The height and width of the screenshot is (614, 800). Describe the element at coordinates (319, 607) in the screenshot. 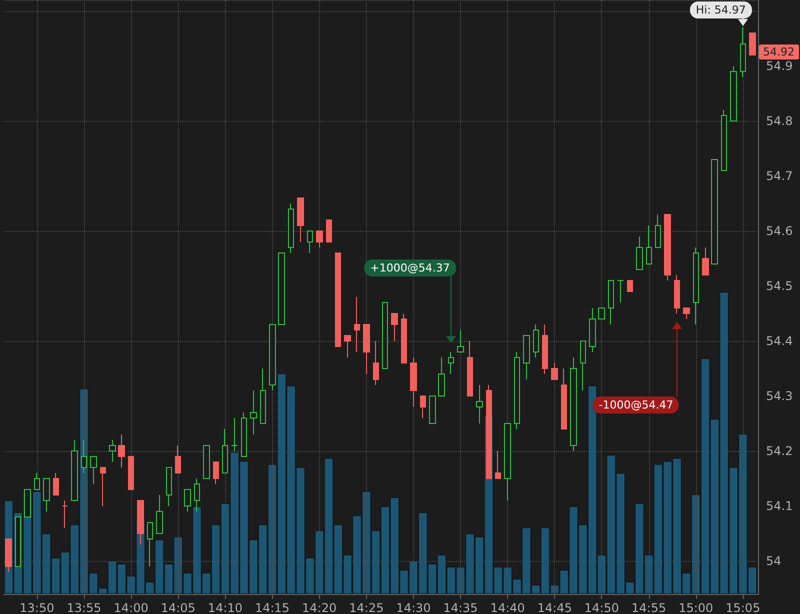

I see `x-tick-label: 14:20` at that location.